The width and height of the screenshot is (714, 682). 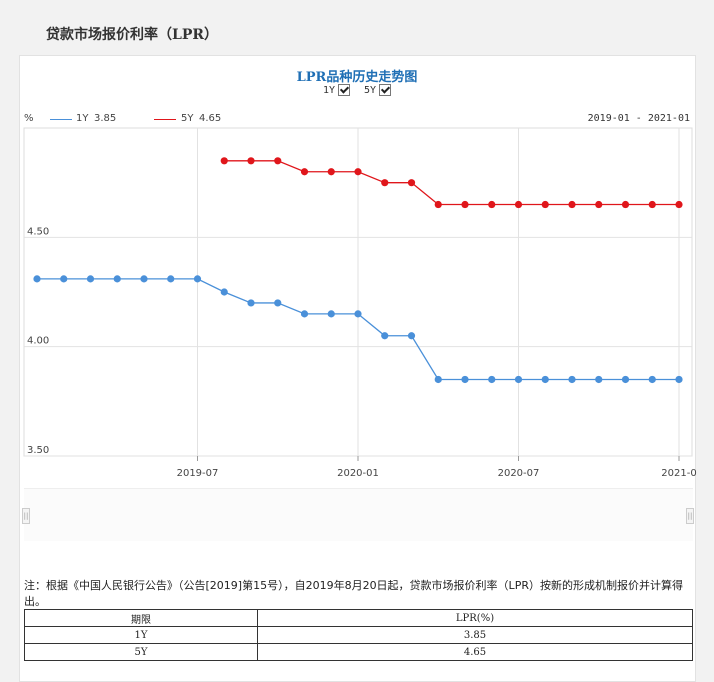 What do you see at coordinates (26, 516) in the screenshot?
I see `navigator-left-handle: ||` at bounding box center [26, 516].